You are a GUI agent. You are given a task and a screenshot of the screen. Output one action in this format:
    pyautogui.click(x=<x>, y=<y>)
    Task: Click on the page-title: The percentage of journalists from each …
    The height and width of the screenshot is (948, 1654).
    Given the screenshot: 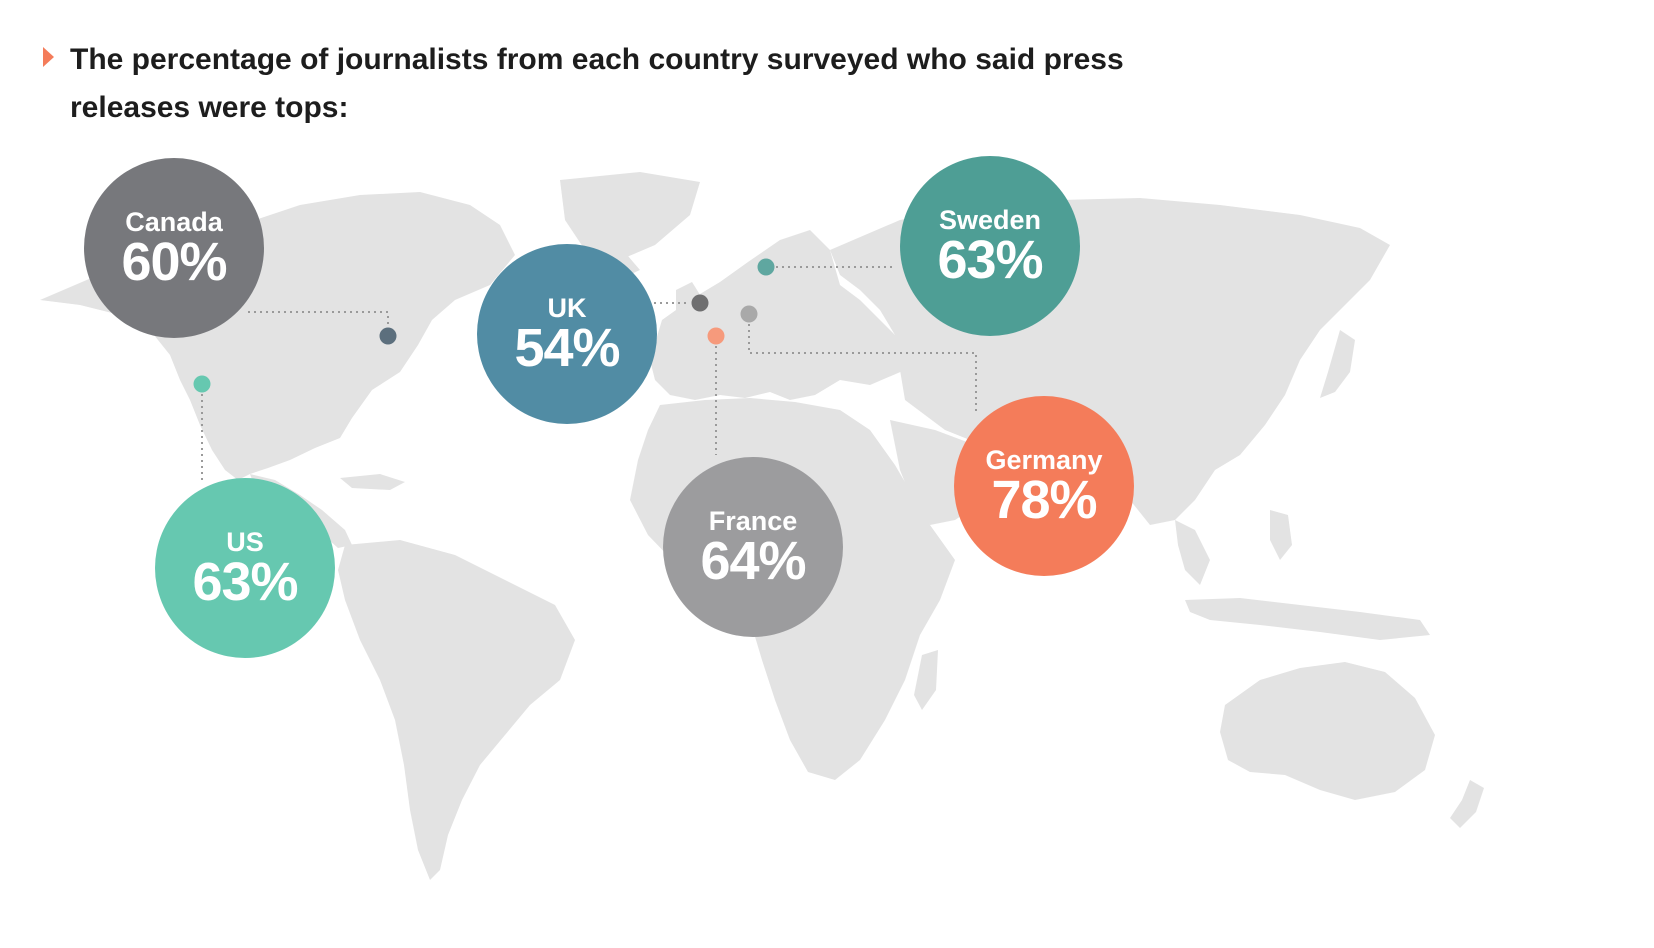 What is the action you would take?
    pyautogui.click(x=597, y=83)
    